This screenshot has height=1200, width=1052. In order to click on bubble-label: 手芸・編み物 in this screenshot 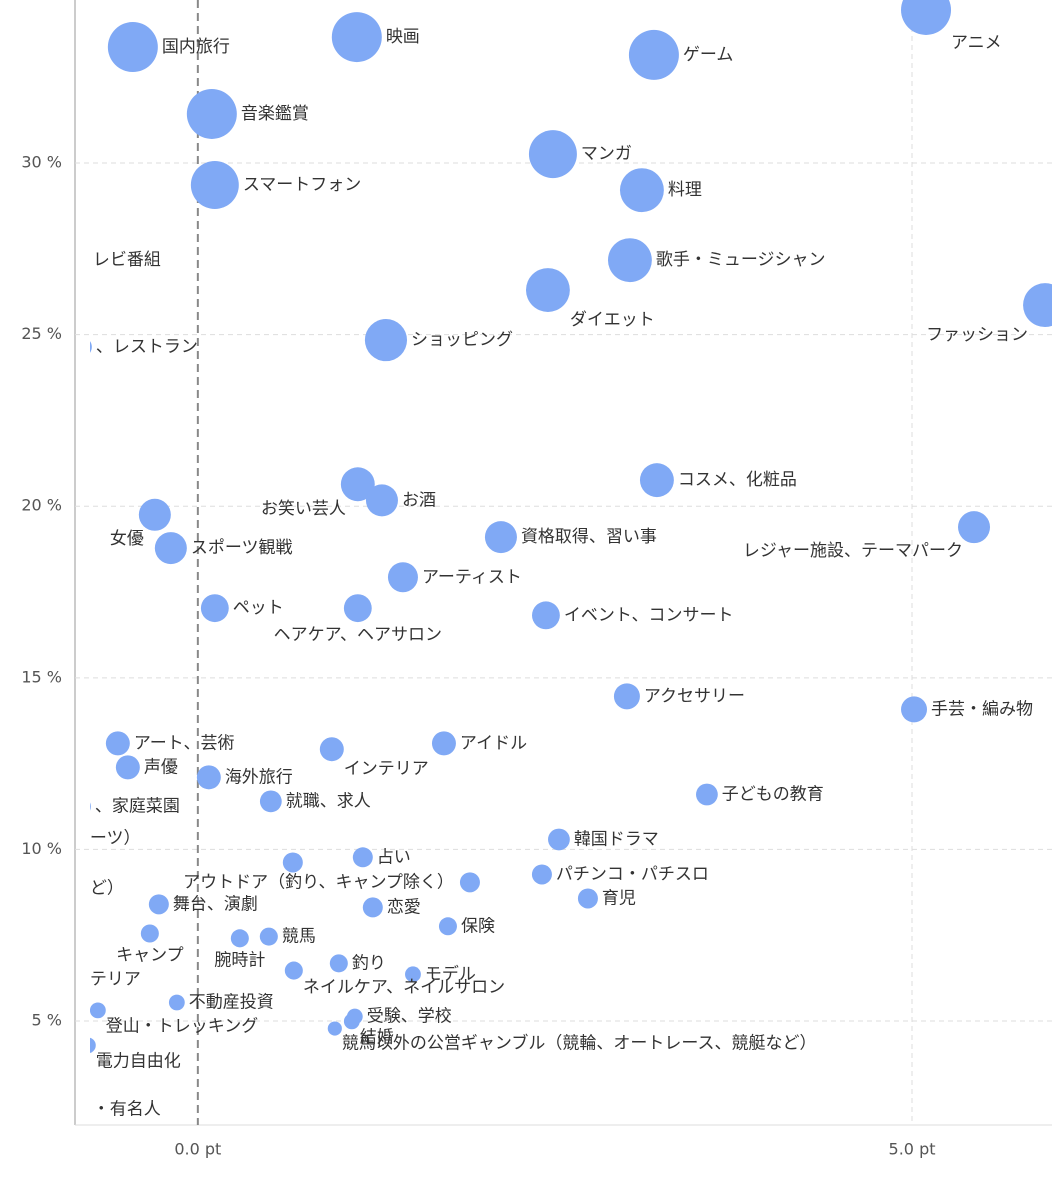, I will do `click(982, 709)`.